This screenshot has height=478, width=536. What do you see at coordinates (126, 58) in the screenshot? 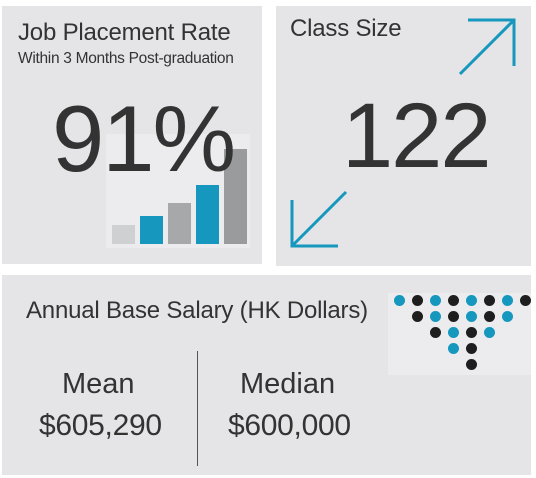
I see `job-placement-subtitle: Within 3 Months Post-graduation` at bounding box center [126, 58].